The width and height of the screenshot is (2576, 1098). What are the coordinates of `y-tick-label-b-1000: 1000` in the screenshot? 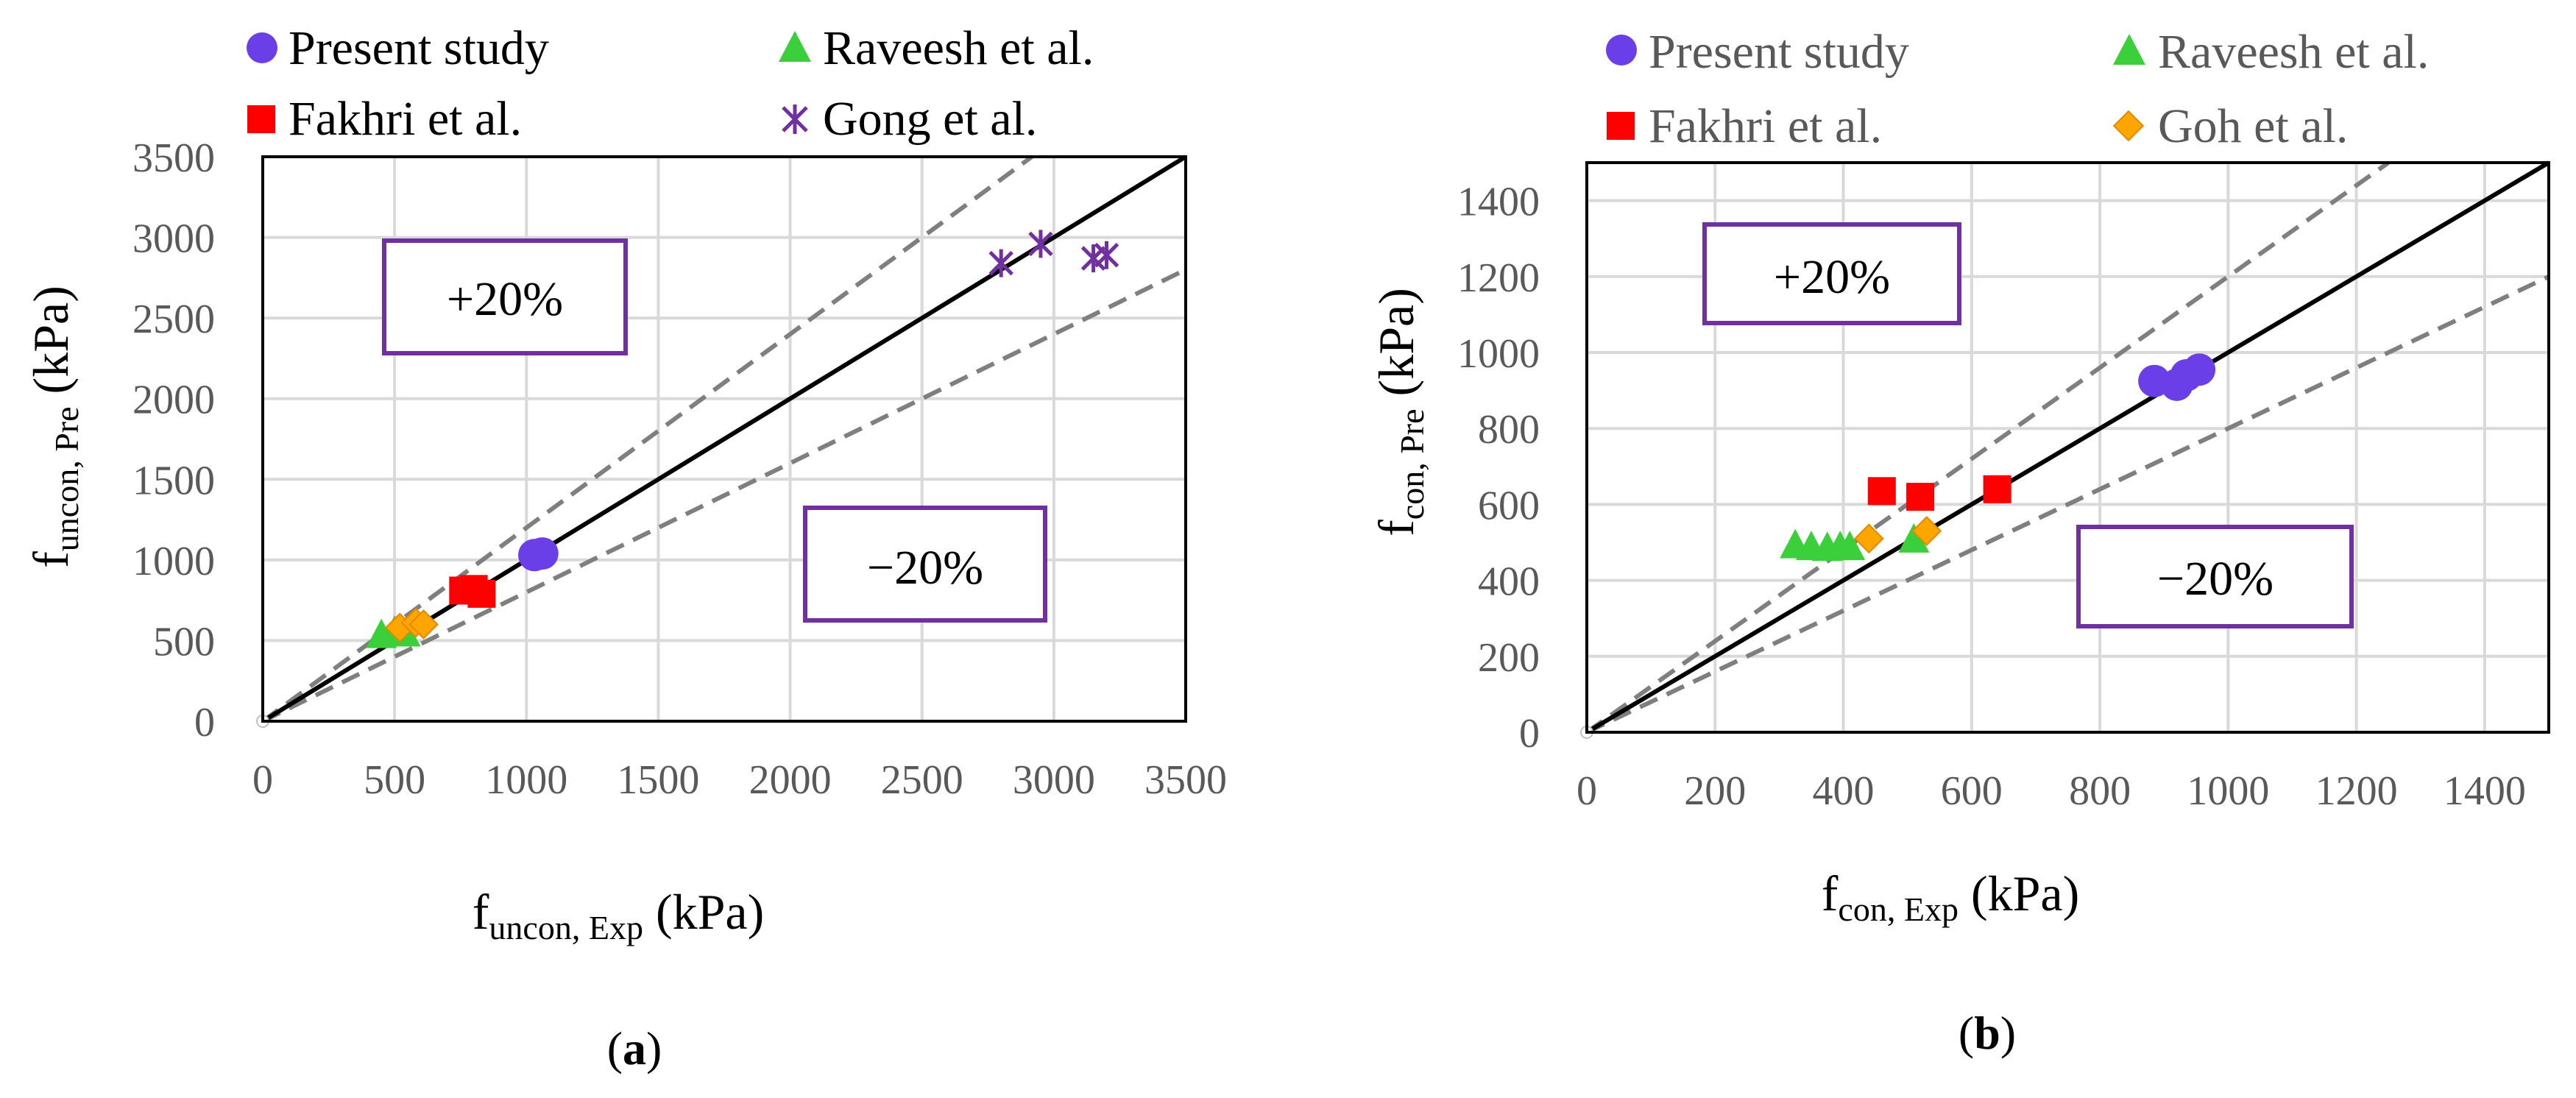 It's located at (1498, 354).